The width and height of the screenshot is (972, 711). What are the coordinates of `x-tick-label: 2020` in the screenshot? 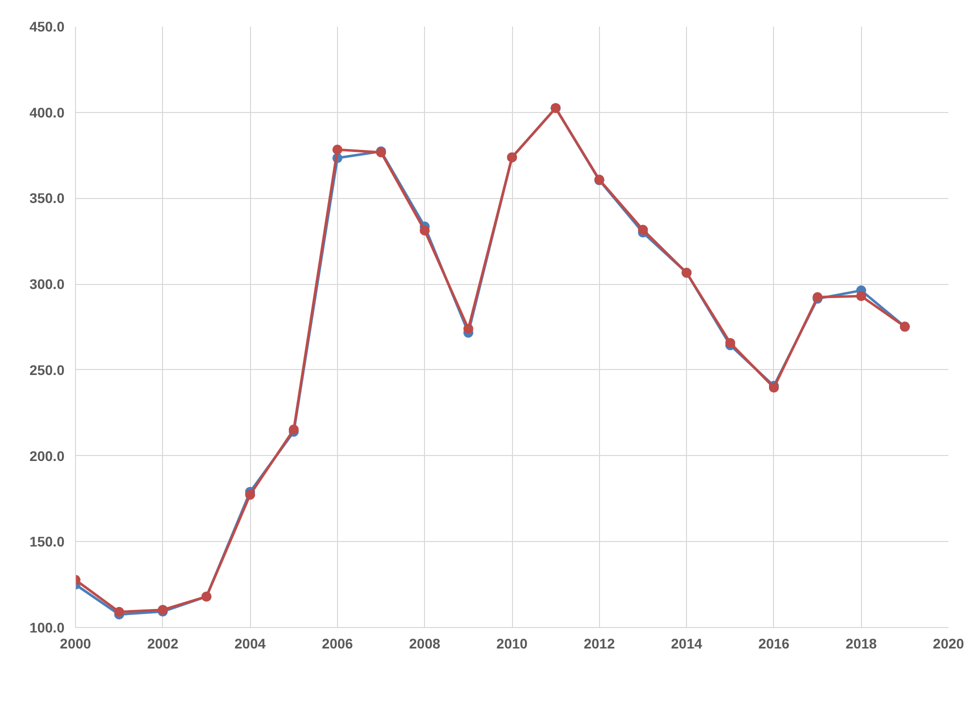 It's located at (948, 644).